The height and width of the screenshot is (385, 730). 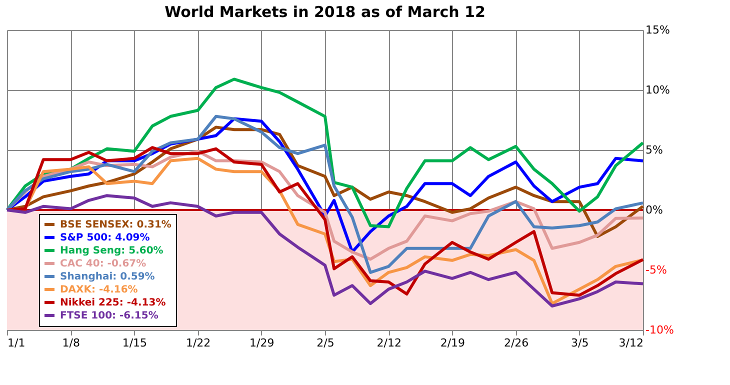 I want to click on legend-label: S&P 500: 4.09%, so click(x=105, y=238).